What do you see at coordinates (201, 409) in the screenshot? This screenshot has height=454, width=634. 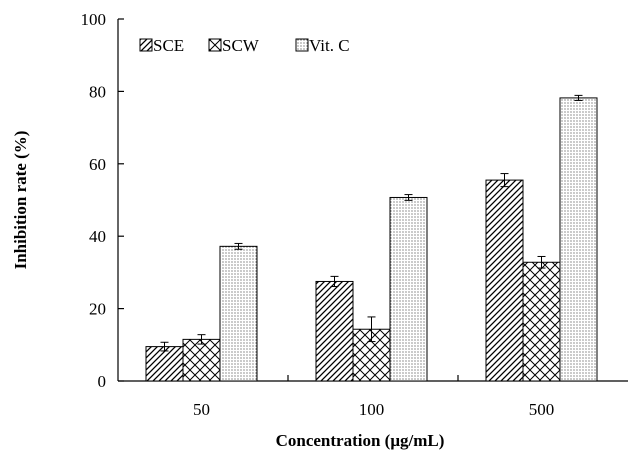 I see `x-tick-label: 50` at bounding box center [201, 409].